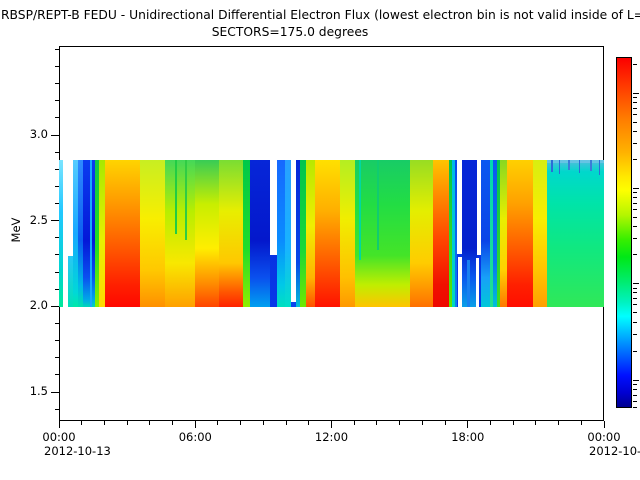 The image size is (640, 480). I want to click on plot-title-line2: SECTORS=175.0 degrees, so click(290, 32).